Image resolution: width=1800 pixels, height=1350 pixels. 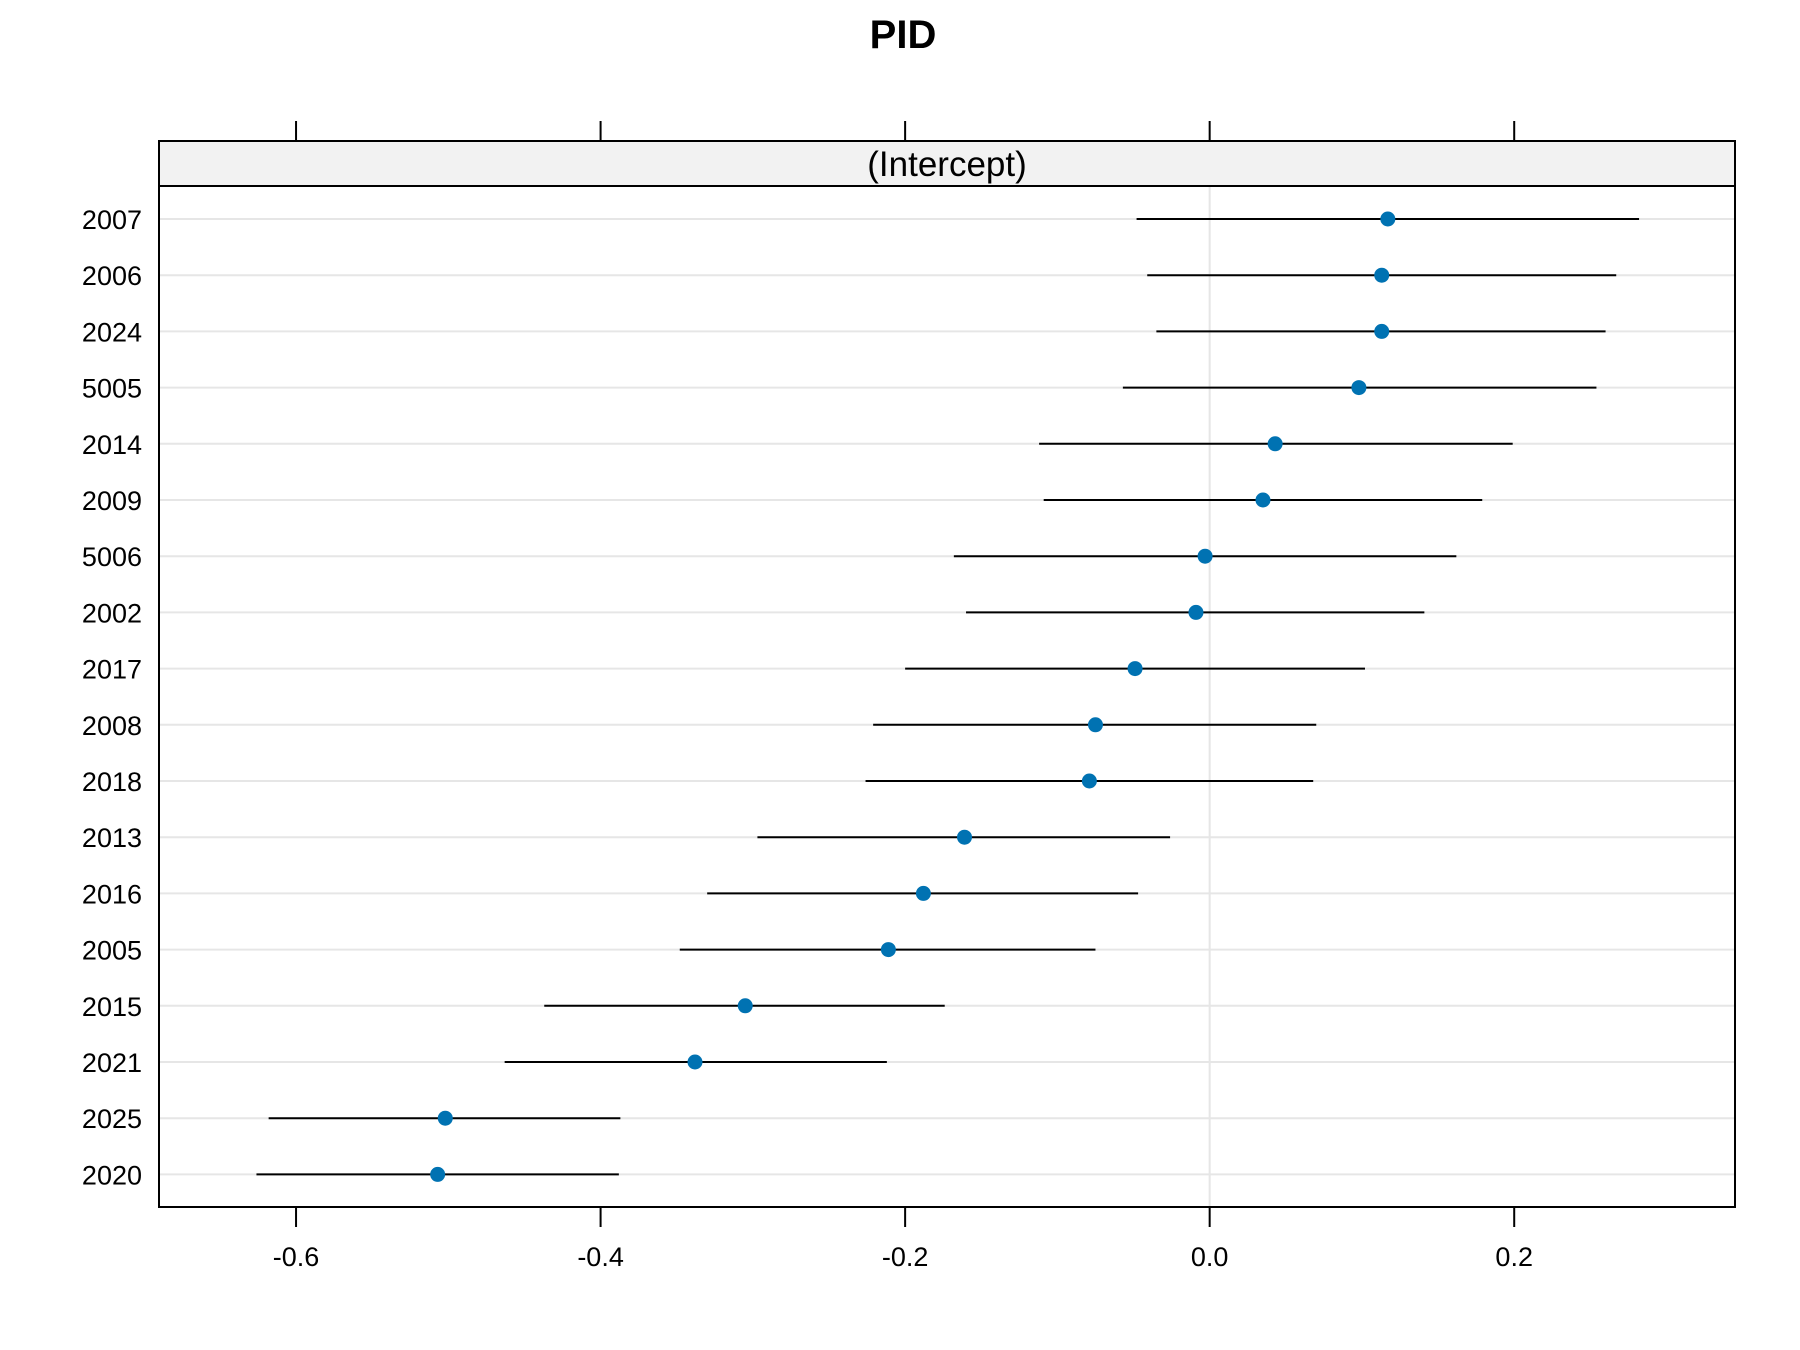 What do you see at coordinates (888, 950) in the screenshot?
I see `estimate-point-2005` at bounding box center [888, 950].